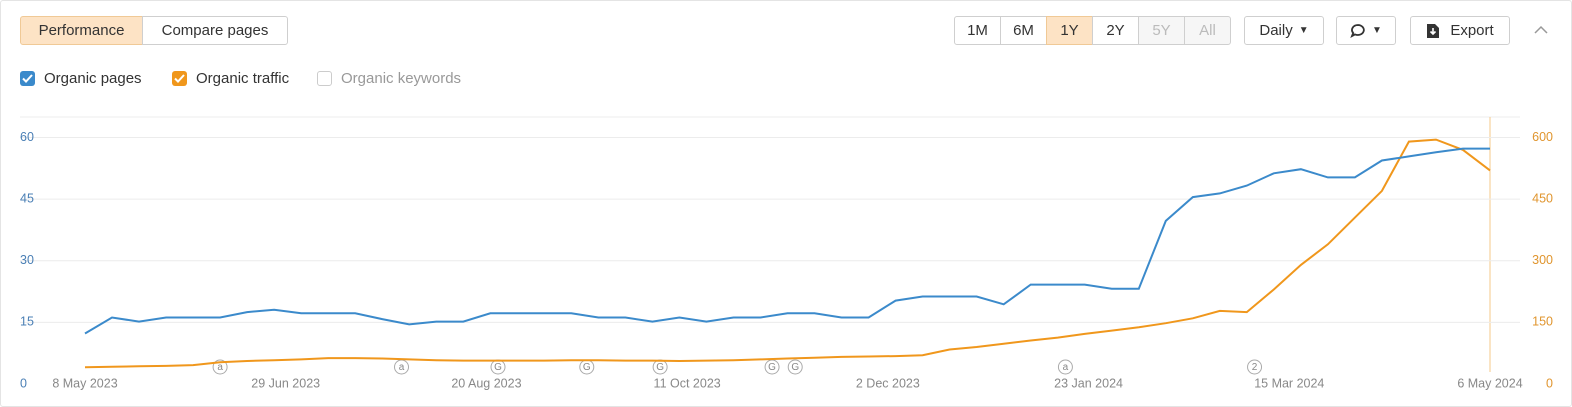 This screenshot has width=1572, height=407. What do you see at coordinates (285, 383) in the screenshot?
I see `x-tick-label: 29 Jun 2023` at bounding box center [285, 383].